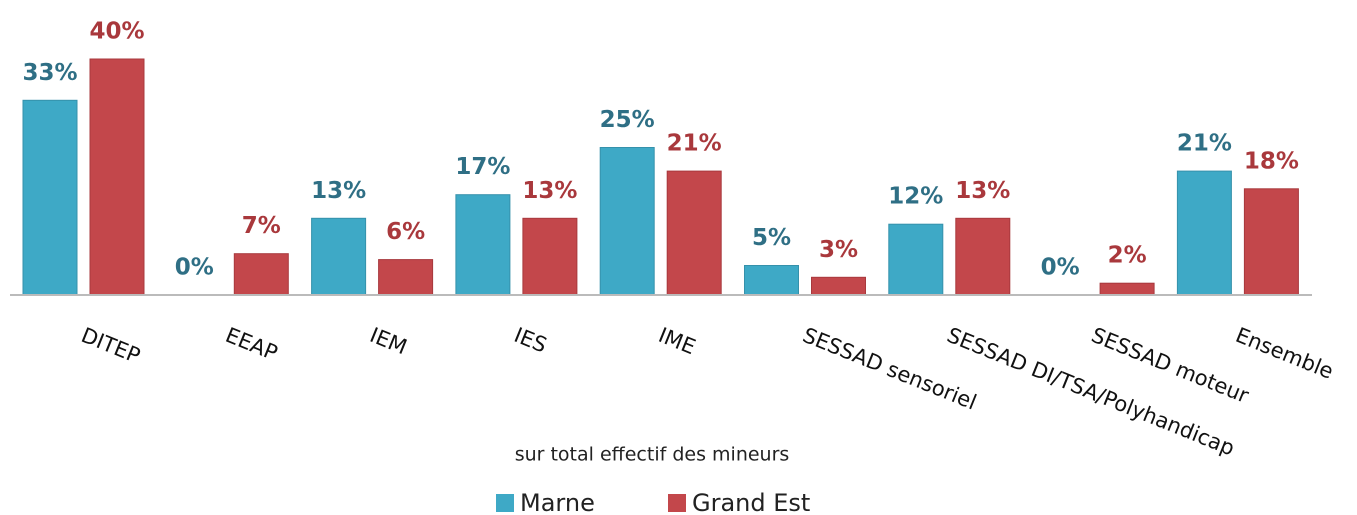  Describe the element at coordinates (111, 345) in the screenshot. I see `x-tick-label: DITEP` at that location.